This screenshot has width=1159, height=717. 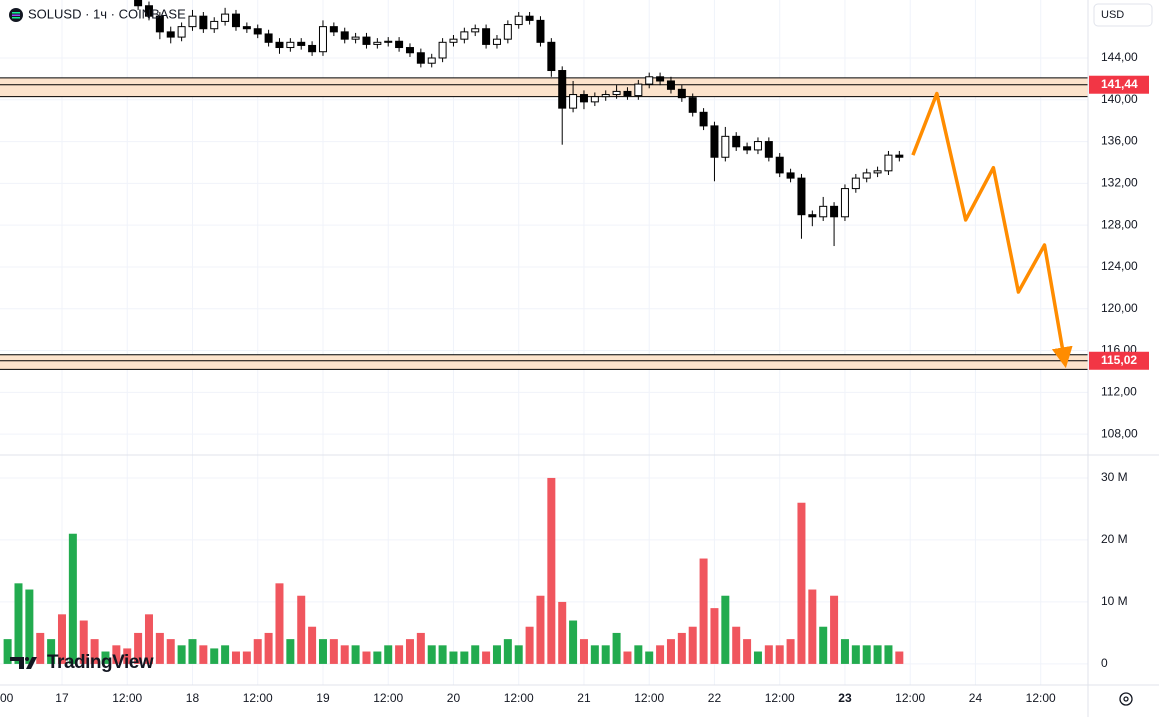 What do you see at coordinates (62, 698) in the screenshot?
I see `x-tick-label: 17` at bounding box center [62, 698].